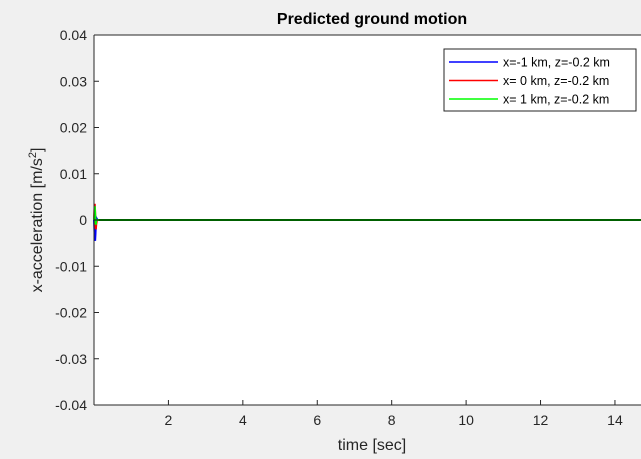 The image size is (641, 459). I want to click on chart-title: Predicted ground motion, so click(372, 19).